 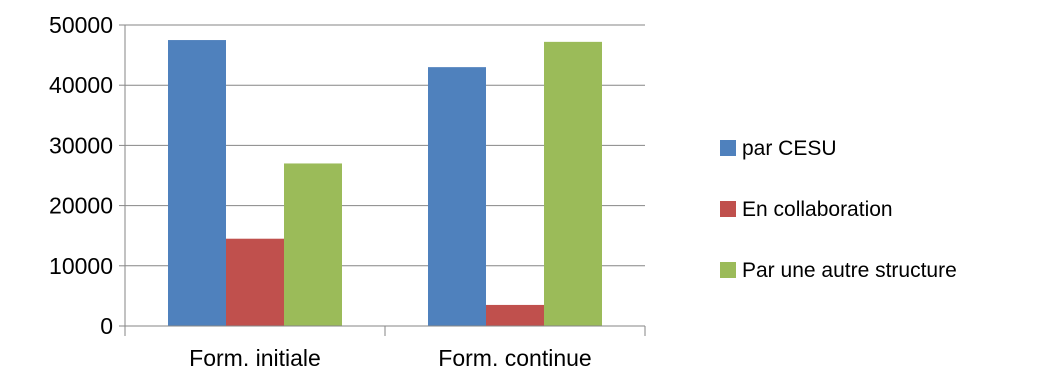 I want to click on x-tick-label: Form. initiale, so click(x=255, y=358).